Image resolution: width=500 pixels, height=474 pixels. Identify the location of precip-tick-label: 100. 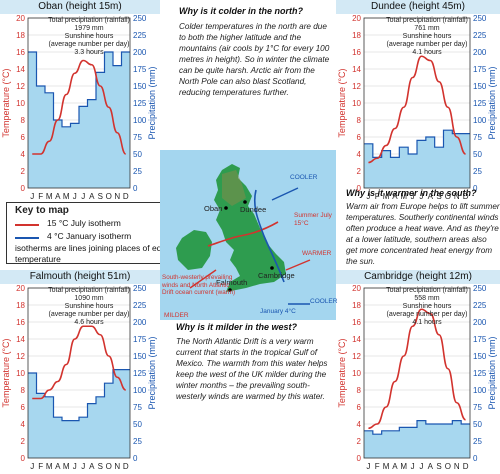
(480, 390).